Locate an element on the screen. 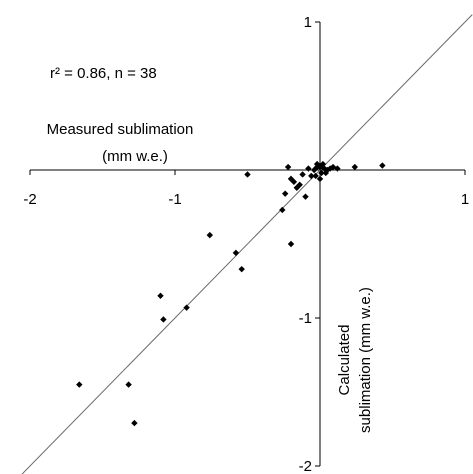 This screenshot has height=474, width=473. x-tick-label: 1 is located at coordinates (465, 199).